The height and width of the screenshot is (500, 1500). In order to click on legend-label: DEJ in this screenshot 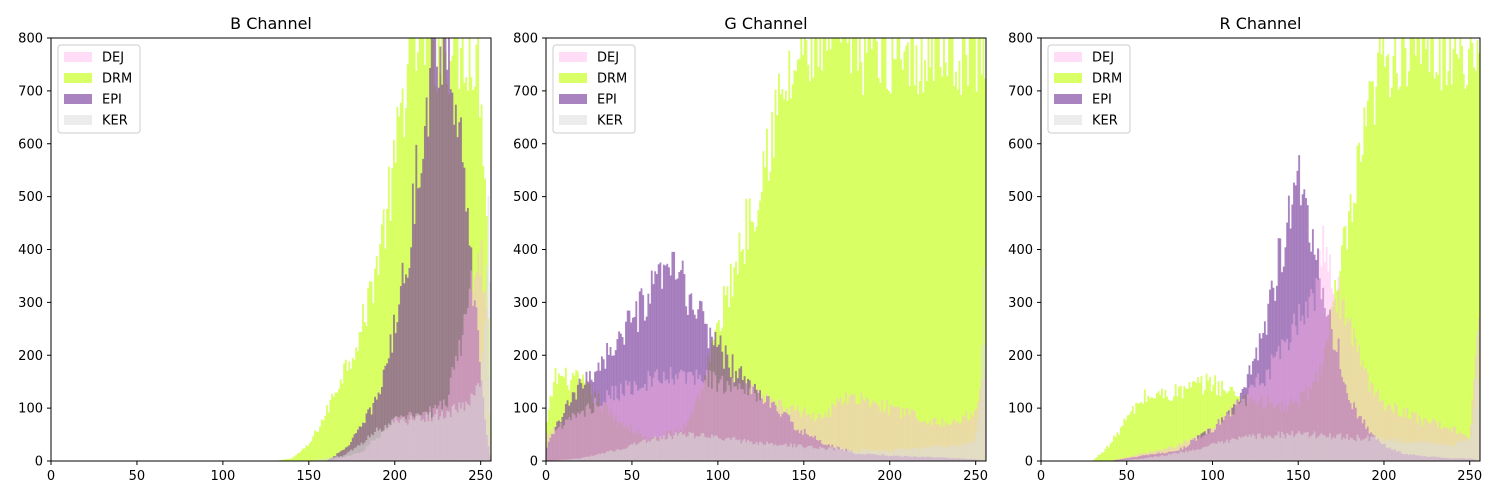, I will do `click(608, 58)`.